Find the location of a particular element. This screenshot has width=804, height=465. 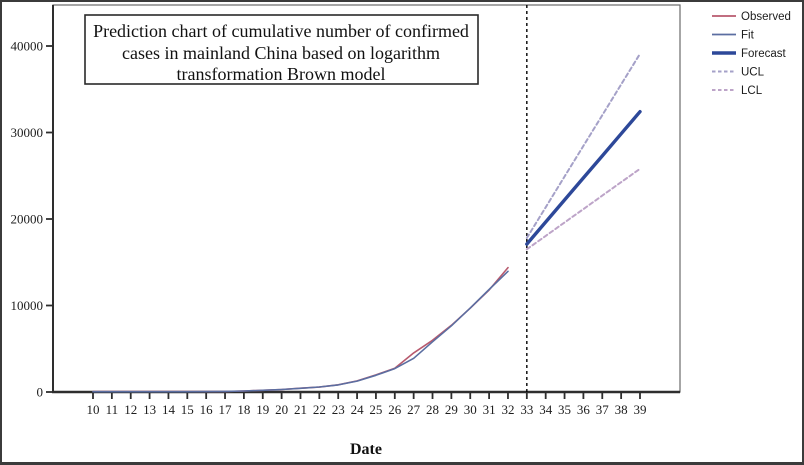

y-axis-ticks: 0 10000 20000 30000 40000 is located at coordinates (32, 219).